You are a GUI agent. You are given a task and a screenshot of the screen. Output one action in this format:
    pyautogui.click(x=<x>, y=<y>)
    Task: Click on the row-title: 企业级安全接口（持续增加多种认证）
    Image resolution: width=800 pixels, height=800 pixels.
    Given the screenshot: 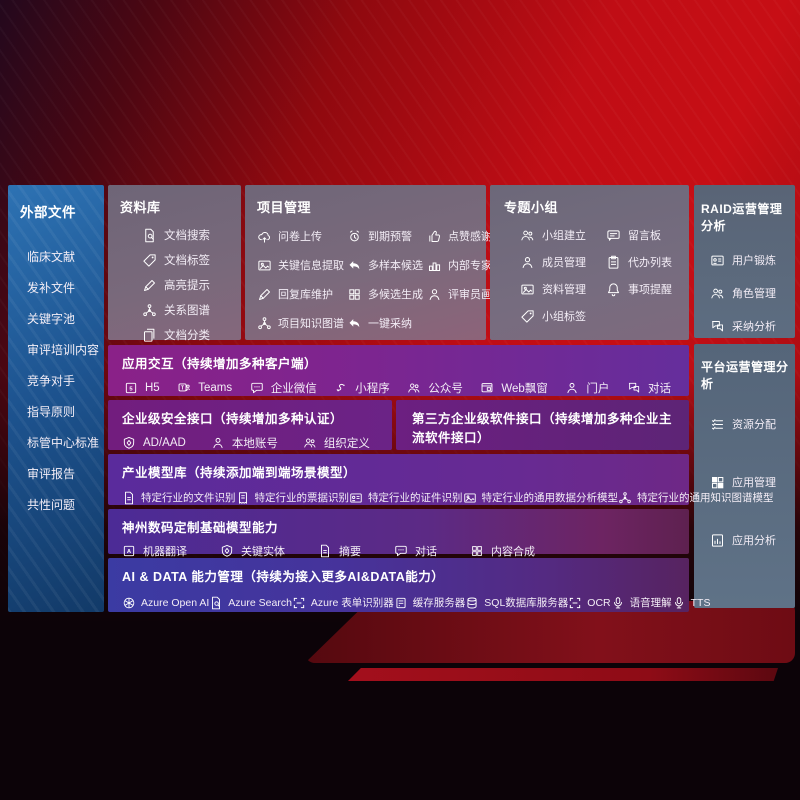 What is the action you would take?
    pyautogui.click(x=233, y=419)
    